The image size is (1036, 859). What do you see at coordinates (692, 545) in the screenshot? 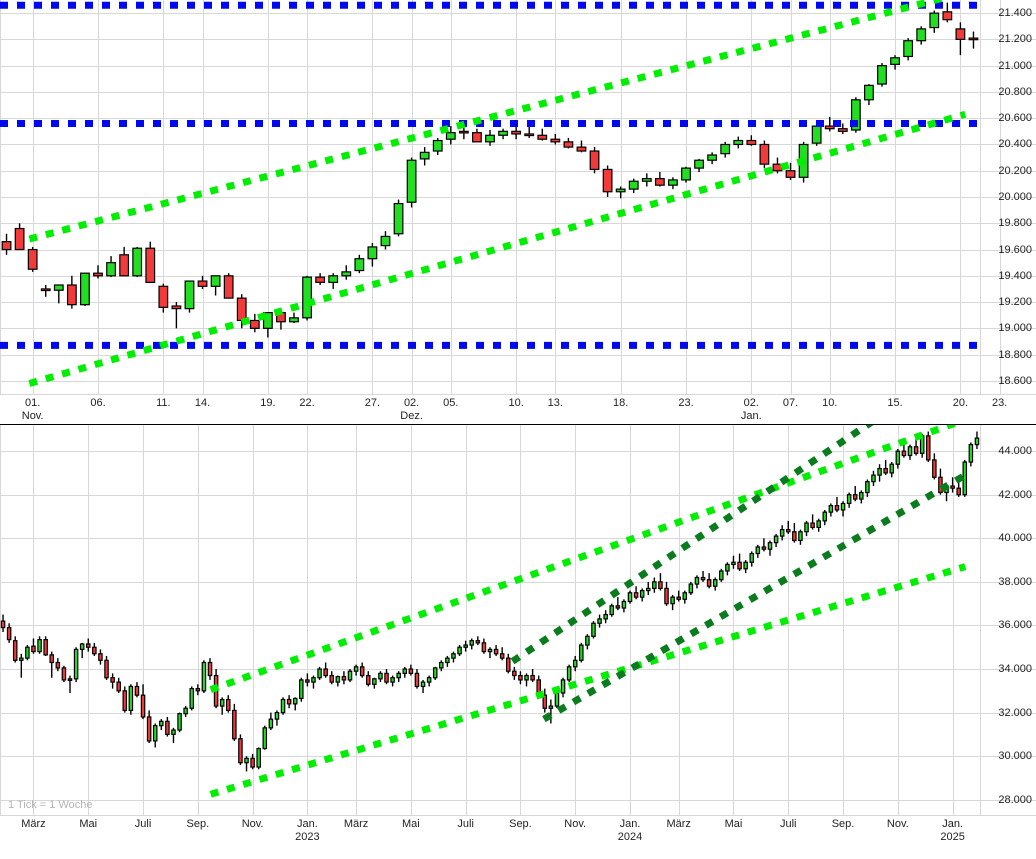
I see `inner-channel-upper` at bounding box center [692, 545].